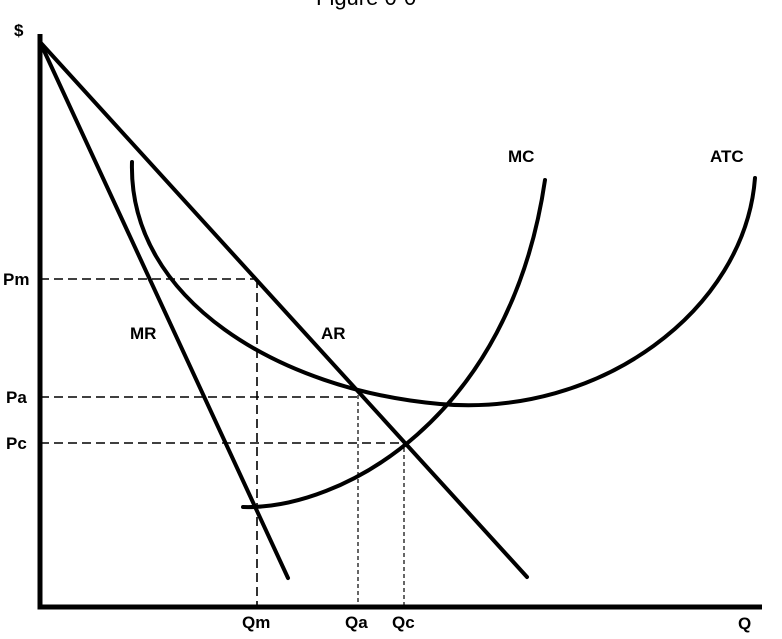 The image size is (782, 639). Describe the element at coordinates (366, 5) in the screenshot. I see `figure-title: Figure 0-0` at that location.